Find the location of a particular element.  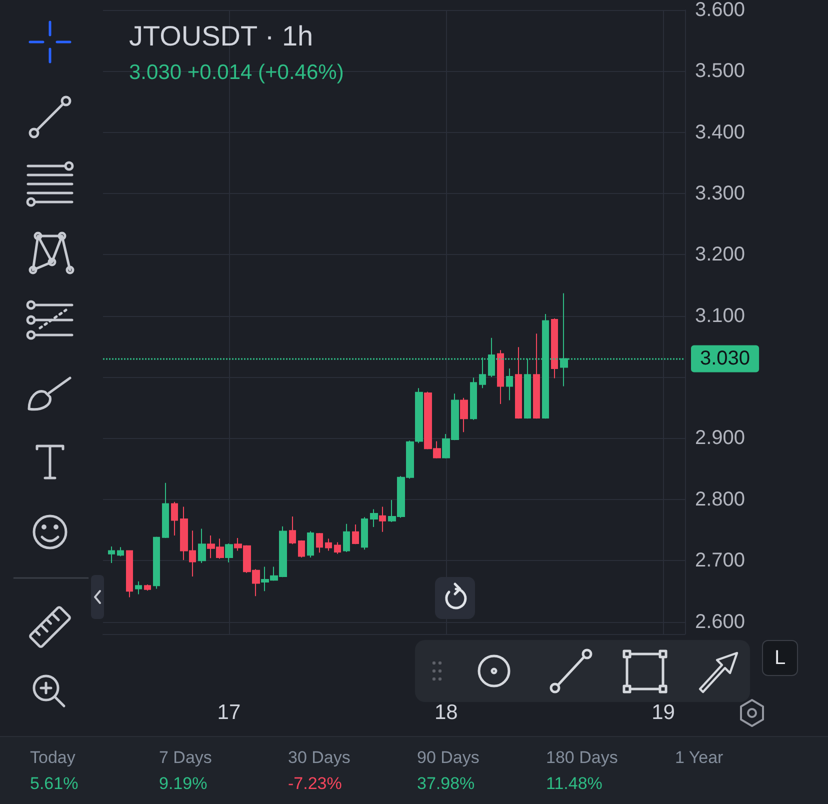

x-tick-label: 19 is located at coordinates (663, 712).